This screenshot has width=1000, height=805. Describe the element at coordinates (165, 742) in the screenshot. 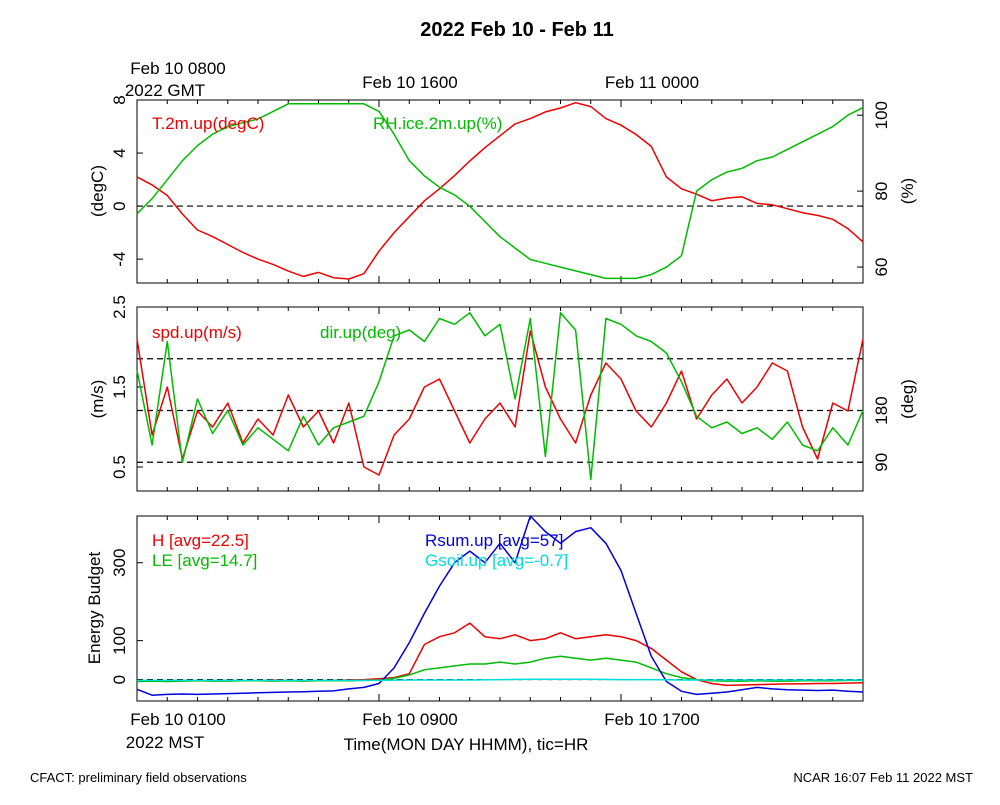

I see `mst-label-line2: 2022 MST` at that location.